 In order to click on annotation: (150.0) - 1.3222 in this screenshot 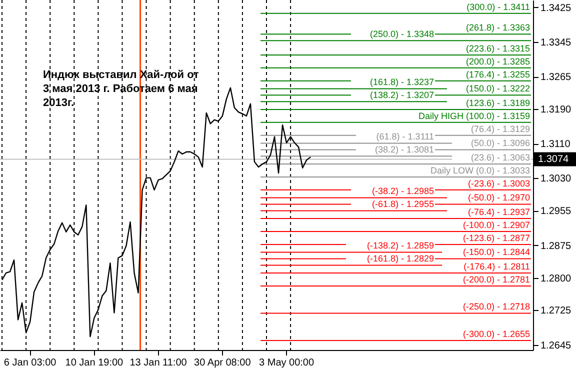, I will do `click(498, 89)`.